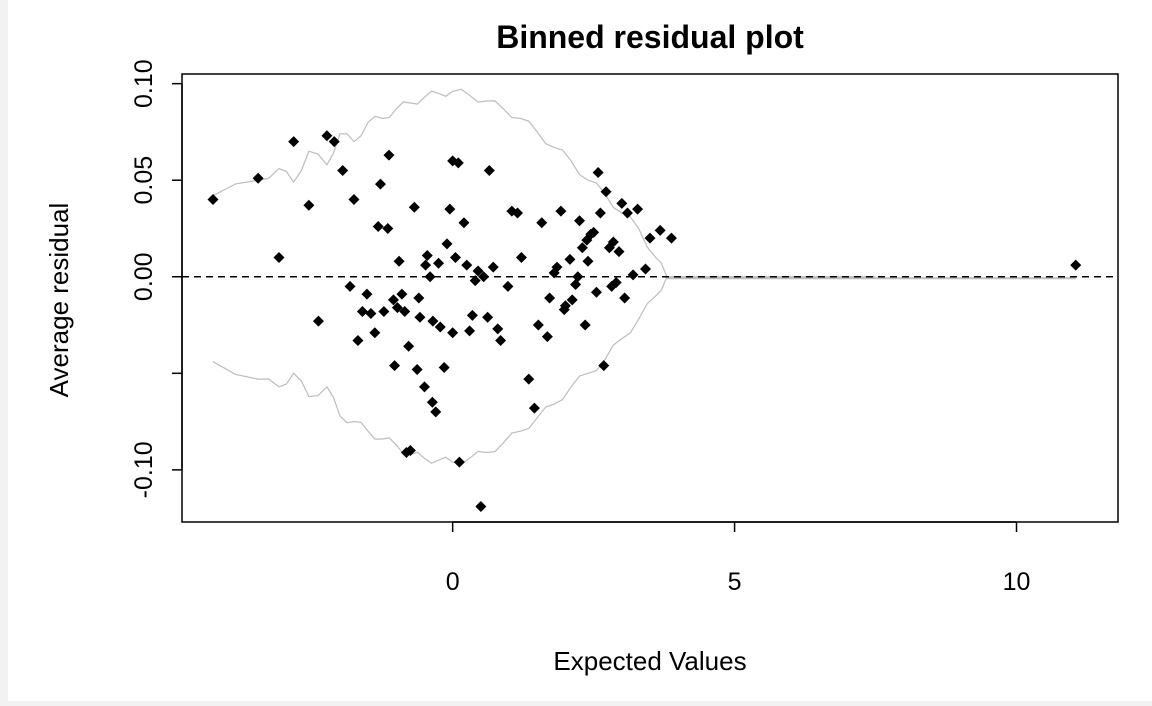  Describe the element at coordinates (59, 300) in the screenshot. I see `y-axis-label: Average residual` at that location.